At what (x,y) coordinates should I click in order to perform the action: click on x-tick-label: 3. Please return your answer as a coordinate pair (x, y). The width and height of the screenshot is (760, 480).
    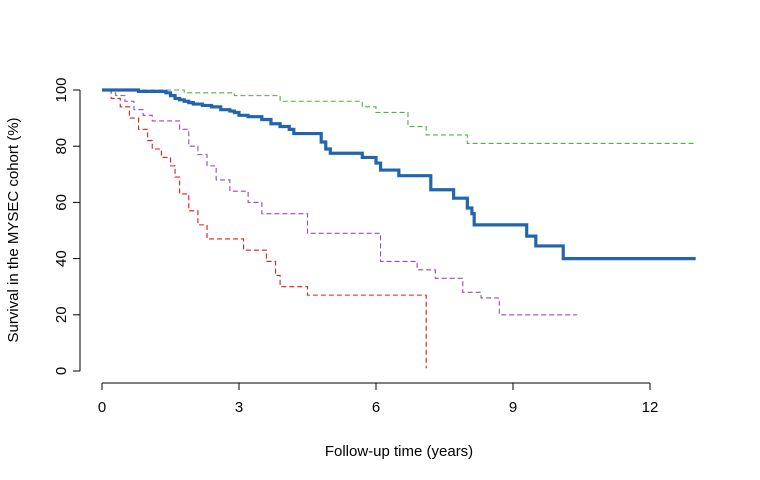
    Looking at the image, I should click on (239, 407).